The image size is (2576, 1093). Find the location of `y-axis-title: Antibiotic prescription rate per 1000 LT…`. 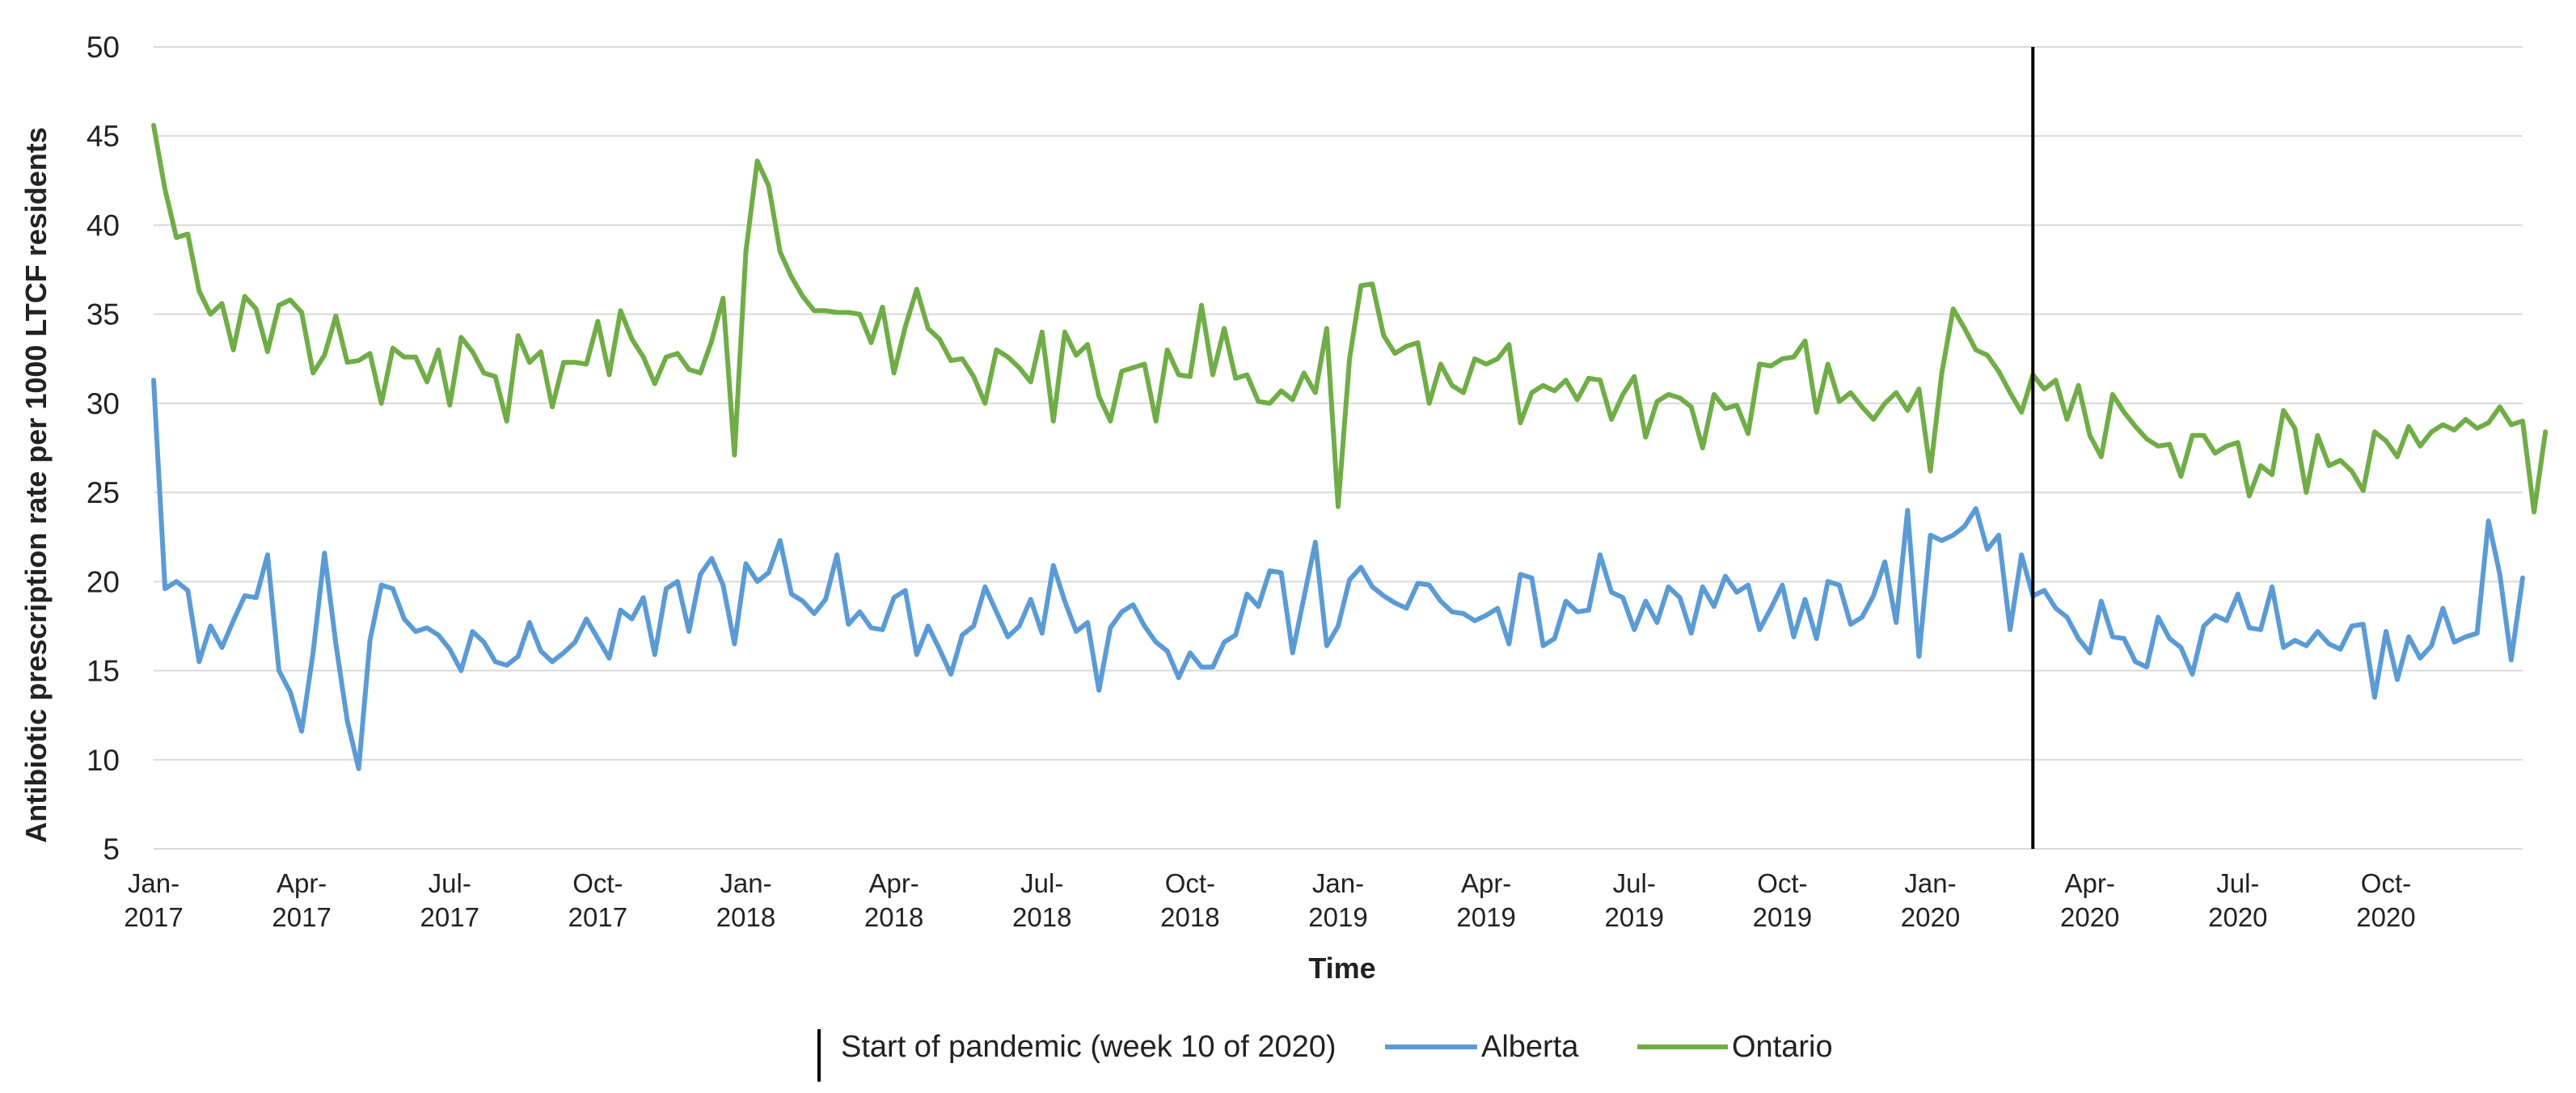

y-axis-title: Antibiotic prescription rate per 1000 LT… is located at coordinates (36, 485).